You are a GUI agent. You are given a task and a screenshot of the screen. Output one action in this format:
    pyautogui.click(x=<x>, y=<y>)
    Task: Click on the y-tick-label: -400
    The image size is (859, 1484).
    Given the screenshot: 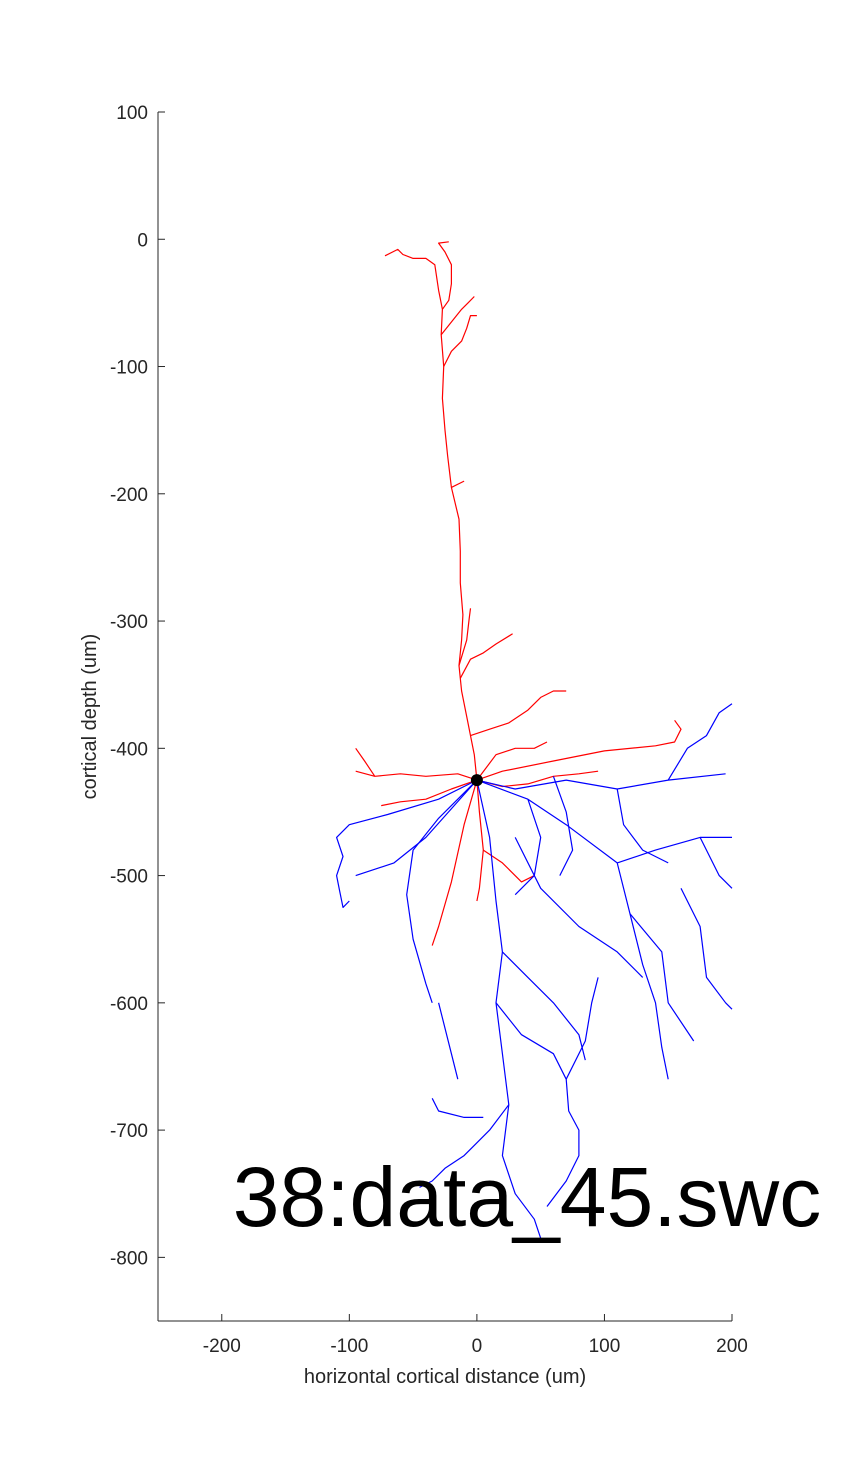 What is the action you would take?
    pyautogui.click(x=129, y=749)
    